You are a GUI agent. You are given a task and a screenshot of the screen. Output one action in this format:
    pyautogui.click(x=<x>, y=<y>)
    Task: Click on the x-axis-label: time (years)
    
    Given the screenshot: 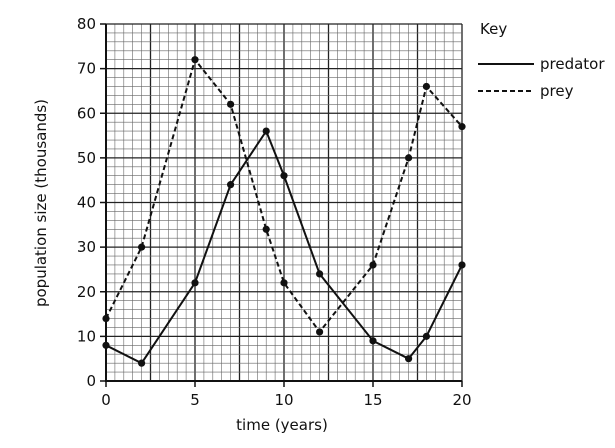 What is the action you would take?
    pyautogui.click(x=282, y=425)
    